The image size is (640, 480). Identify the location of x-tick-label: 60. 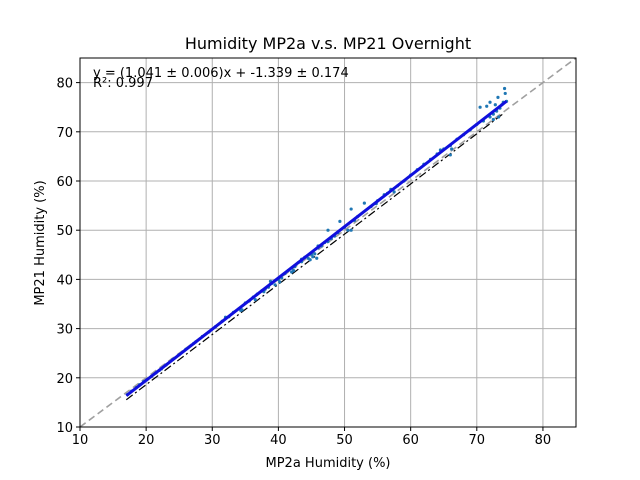
(410, 440).